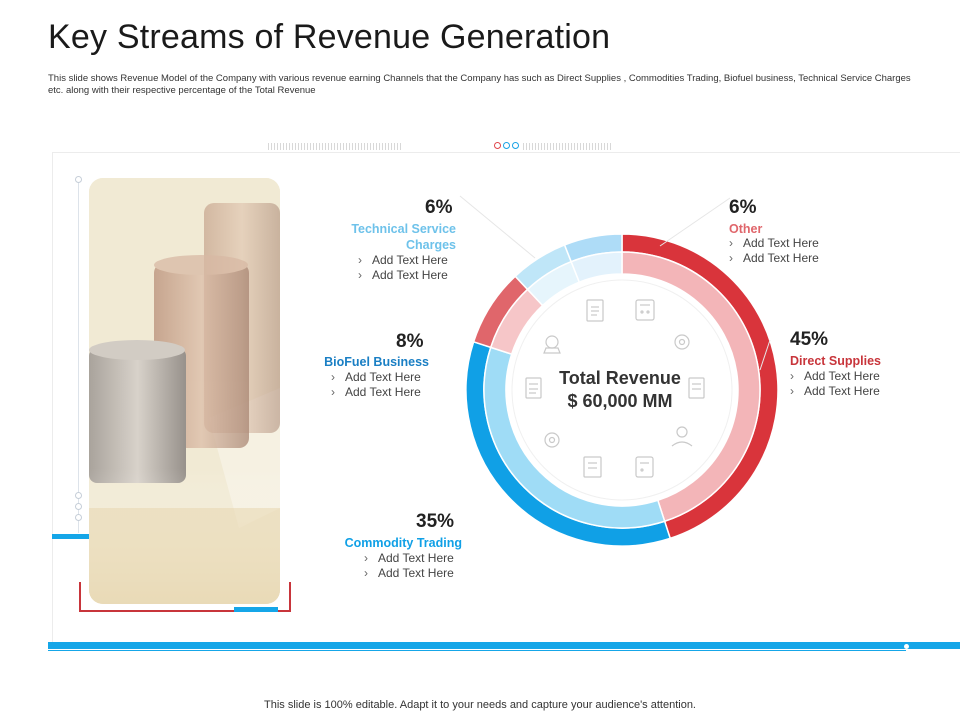 This screenshot has width=960, height=720. I want to click on donut-svg, so click(622, 390).